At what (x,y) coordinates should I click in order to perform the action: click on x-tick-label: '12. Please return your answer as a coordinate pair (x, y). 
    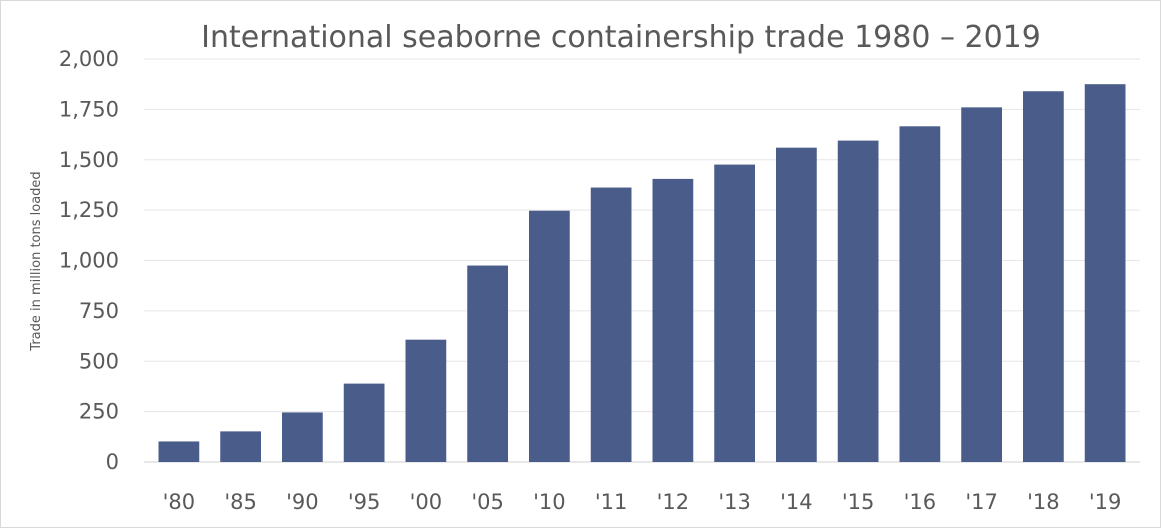
    Looking at the image, I should click on (673, 502).